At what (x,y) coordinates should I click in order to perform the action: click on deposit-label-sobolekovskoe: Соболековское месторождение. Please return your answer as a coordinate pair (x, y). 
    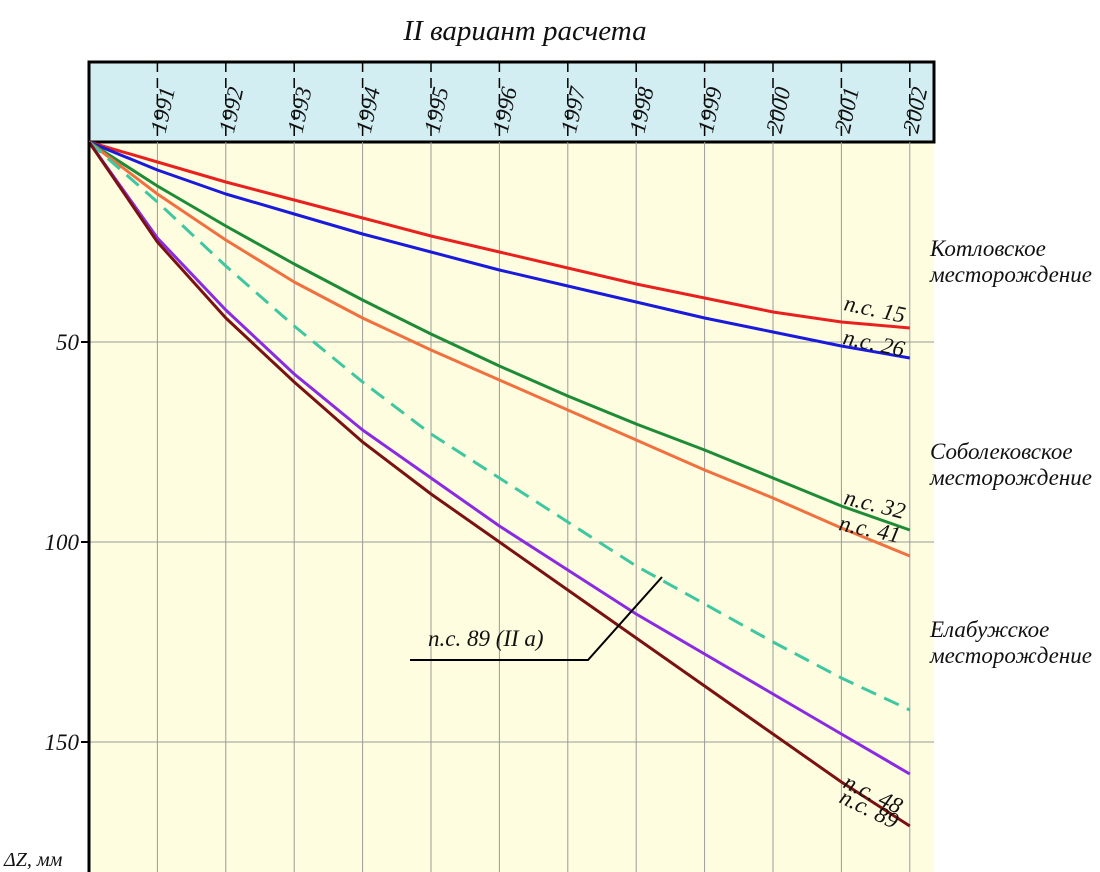
    Looking at the image, I should click on (1010, 464).